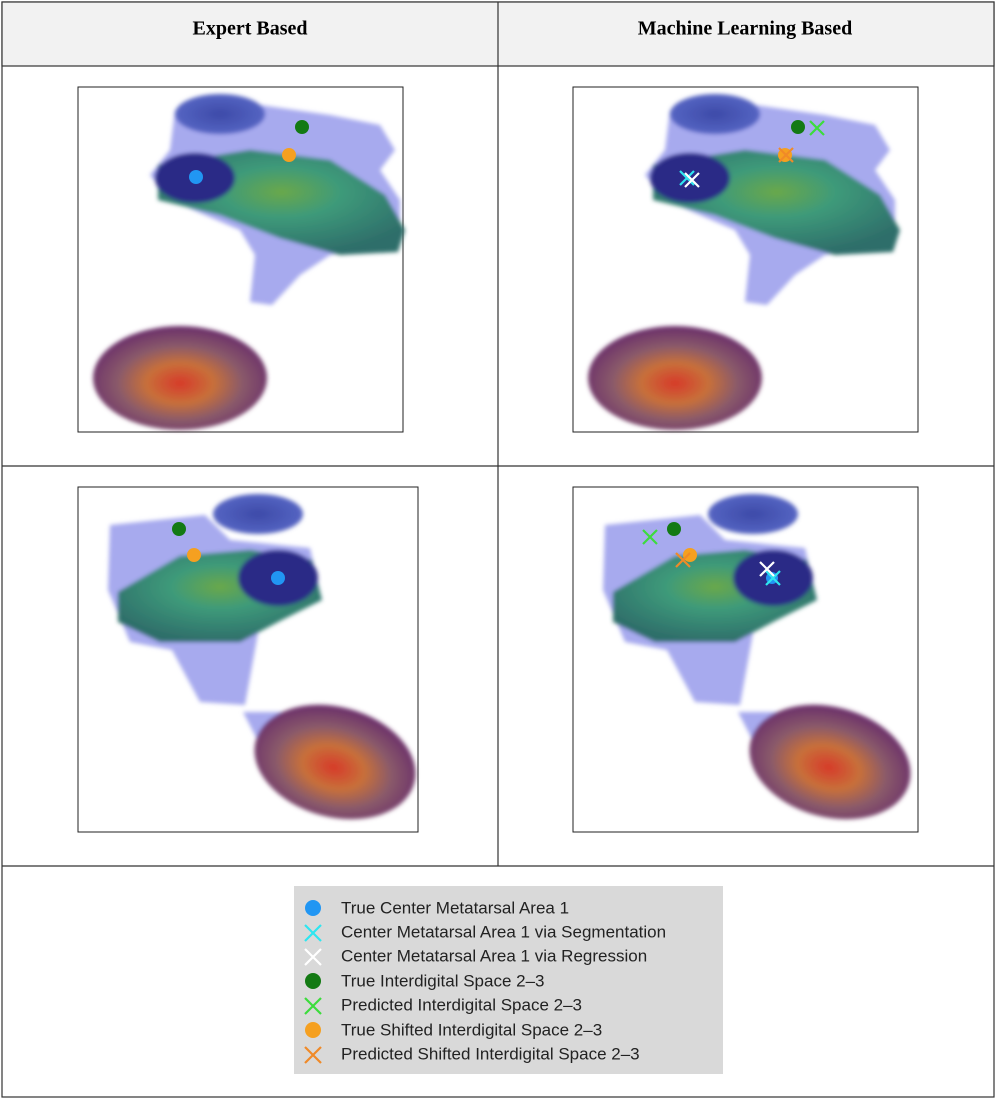 This screenshot has height=1099, width=996. I want to click on legend-label: Center Metatarsal Area 1 via Regression, so click(494, 955).